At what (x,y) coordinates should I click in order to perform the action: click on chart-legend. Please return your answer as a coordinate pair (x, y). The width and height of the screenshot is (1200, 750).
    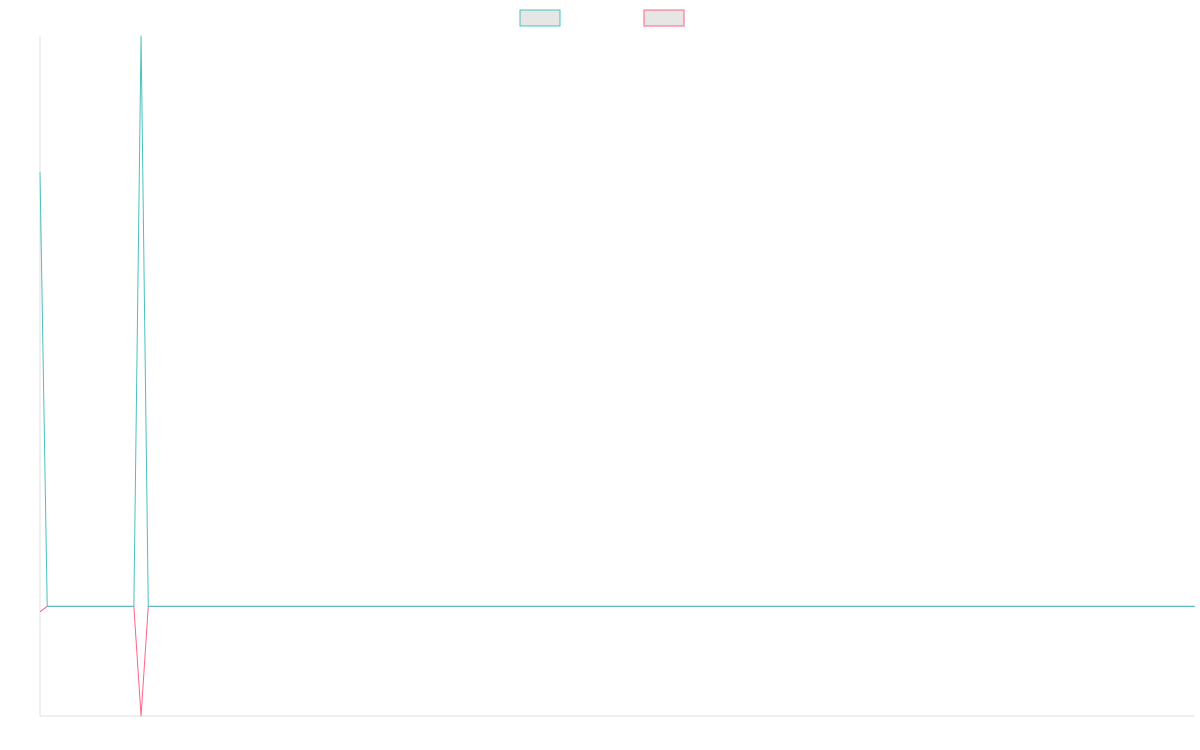
    Looking at the image, I should click on (602, 18).